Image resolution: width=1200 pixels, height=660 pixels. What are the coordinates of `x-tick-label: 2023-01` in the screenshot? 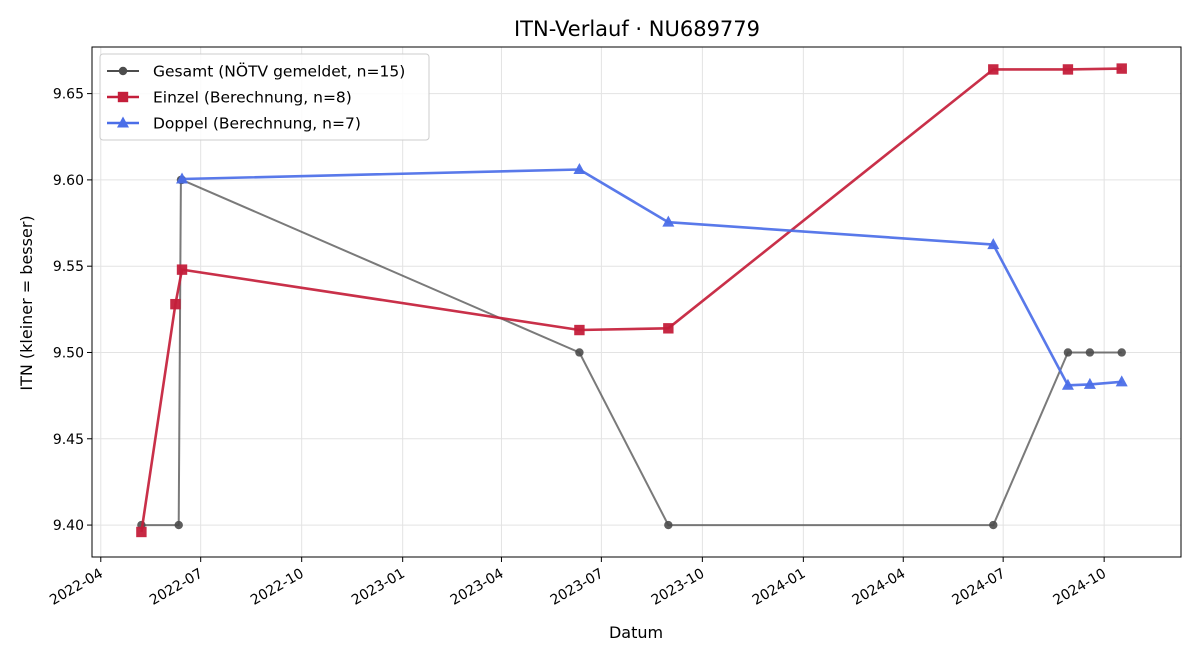 It's located at (378, 587).